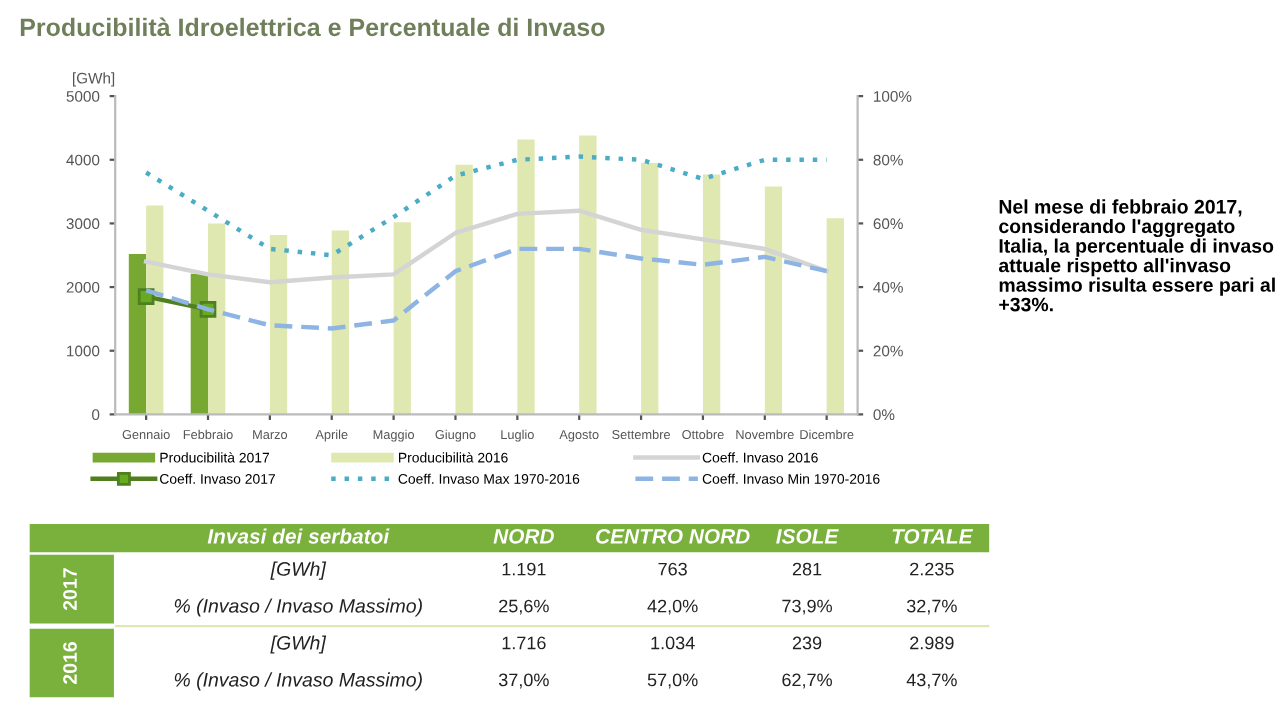  I want to click on category-label: 2016, so click(70, 663).